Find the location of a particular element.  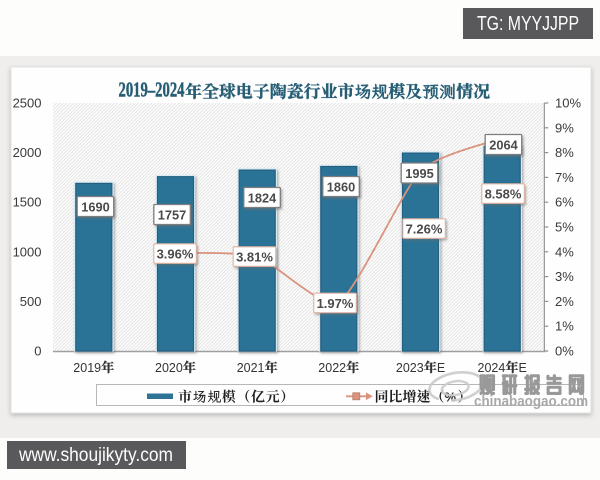

svg-text: 2000 is located at coordinates (27, 152).